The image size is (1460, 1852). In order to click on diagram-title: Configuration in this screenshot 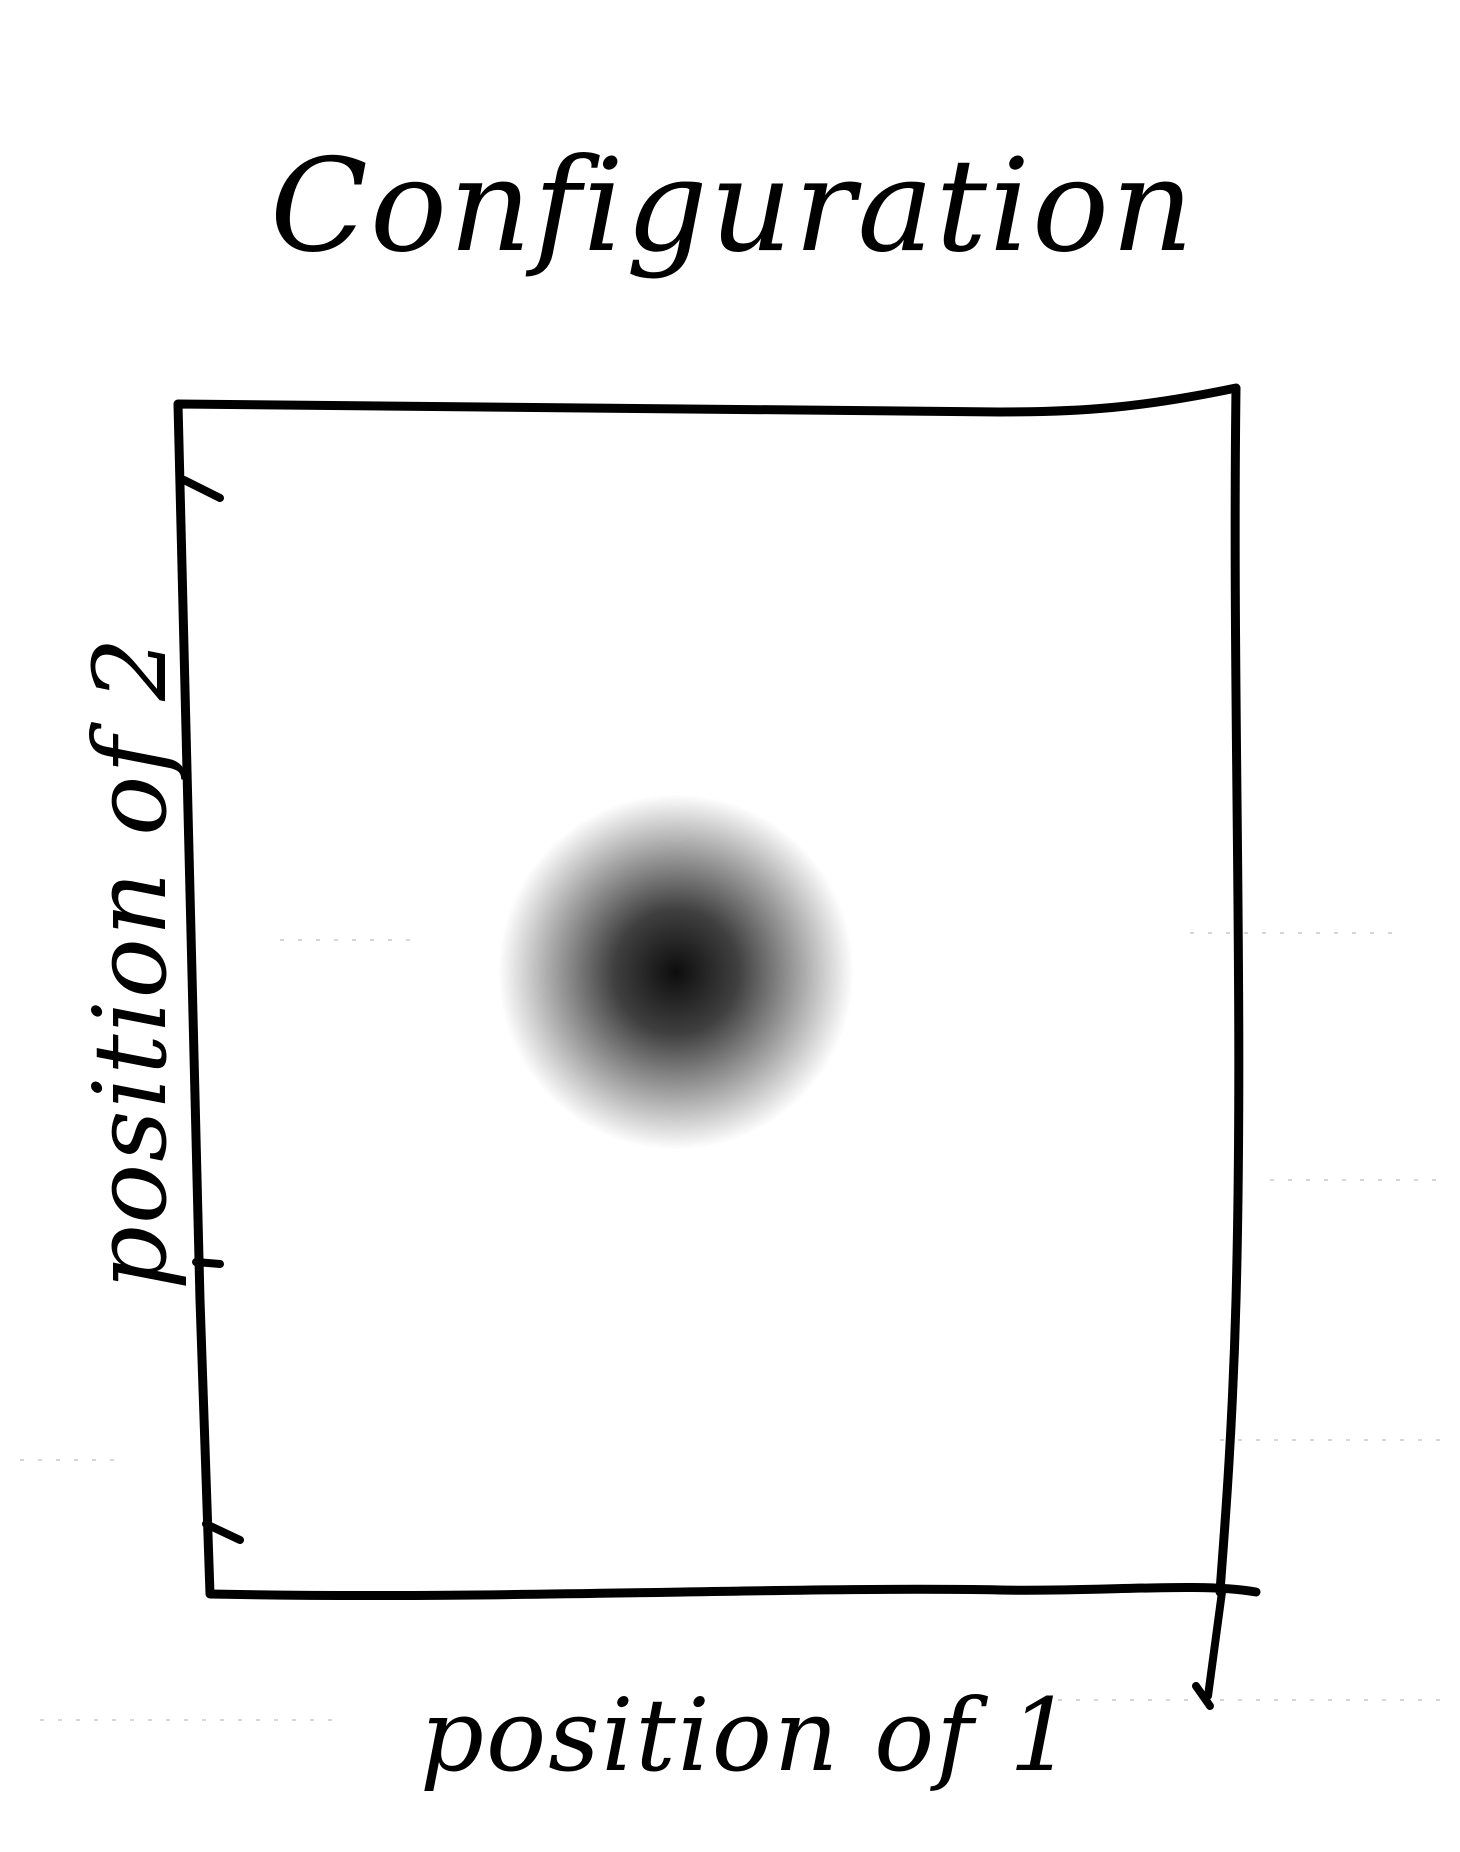, I will do `click(733, 206)`.